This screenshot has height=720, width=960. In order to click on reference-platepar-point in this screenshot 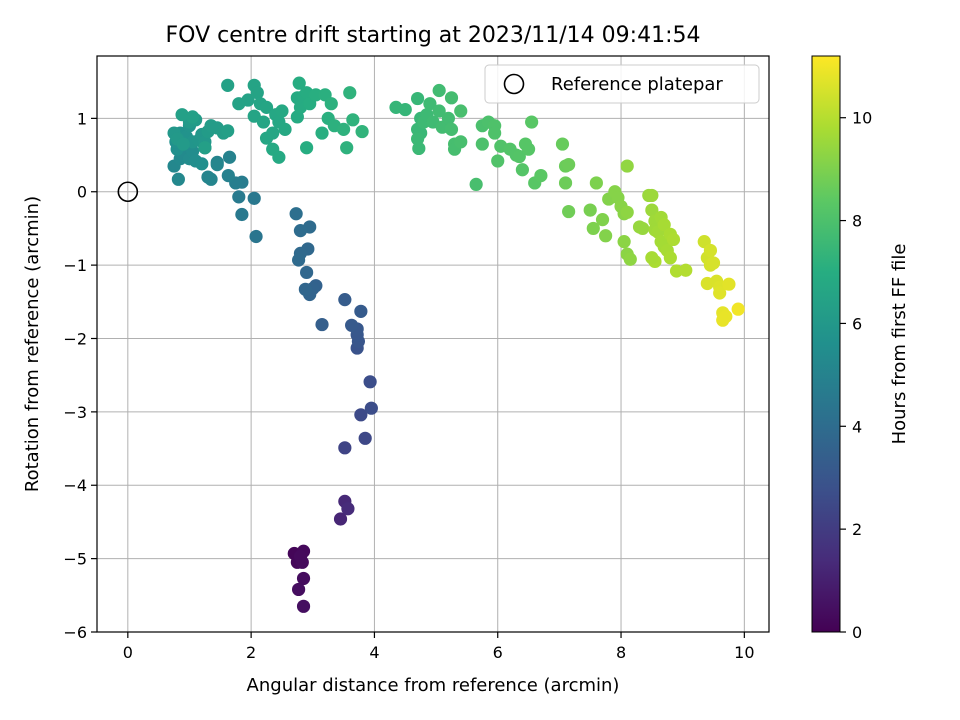, I will do `click(128, 192)`.